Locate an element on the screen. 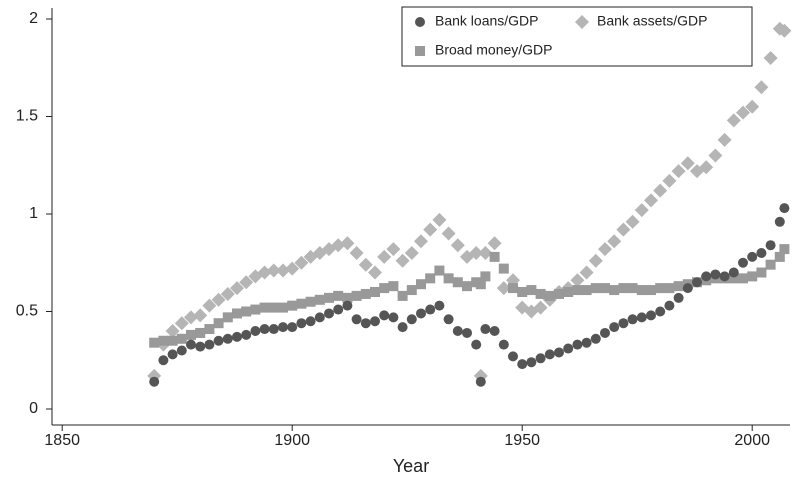 The height and width of the screenshot is (481, 794). x-tick-label: 2000 is located at coordinates (752, 440).